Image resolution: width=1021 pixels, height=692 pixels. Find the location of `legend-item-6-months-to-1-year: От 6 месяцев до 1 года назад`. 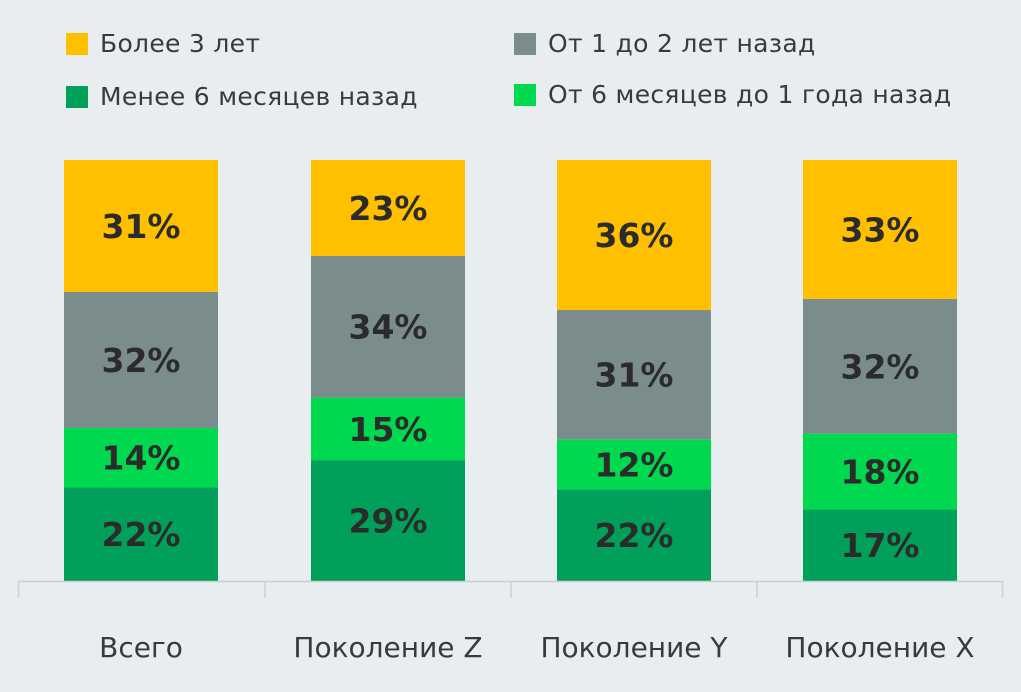

legend-item-6-months-to-1-year: От 6 месяцев до 1 года назад is located at coordinates (732, 94).